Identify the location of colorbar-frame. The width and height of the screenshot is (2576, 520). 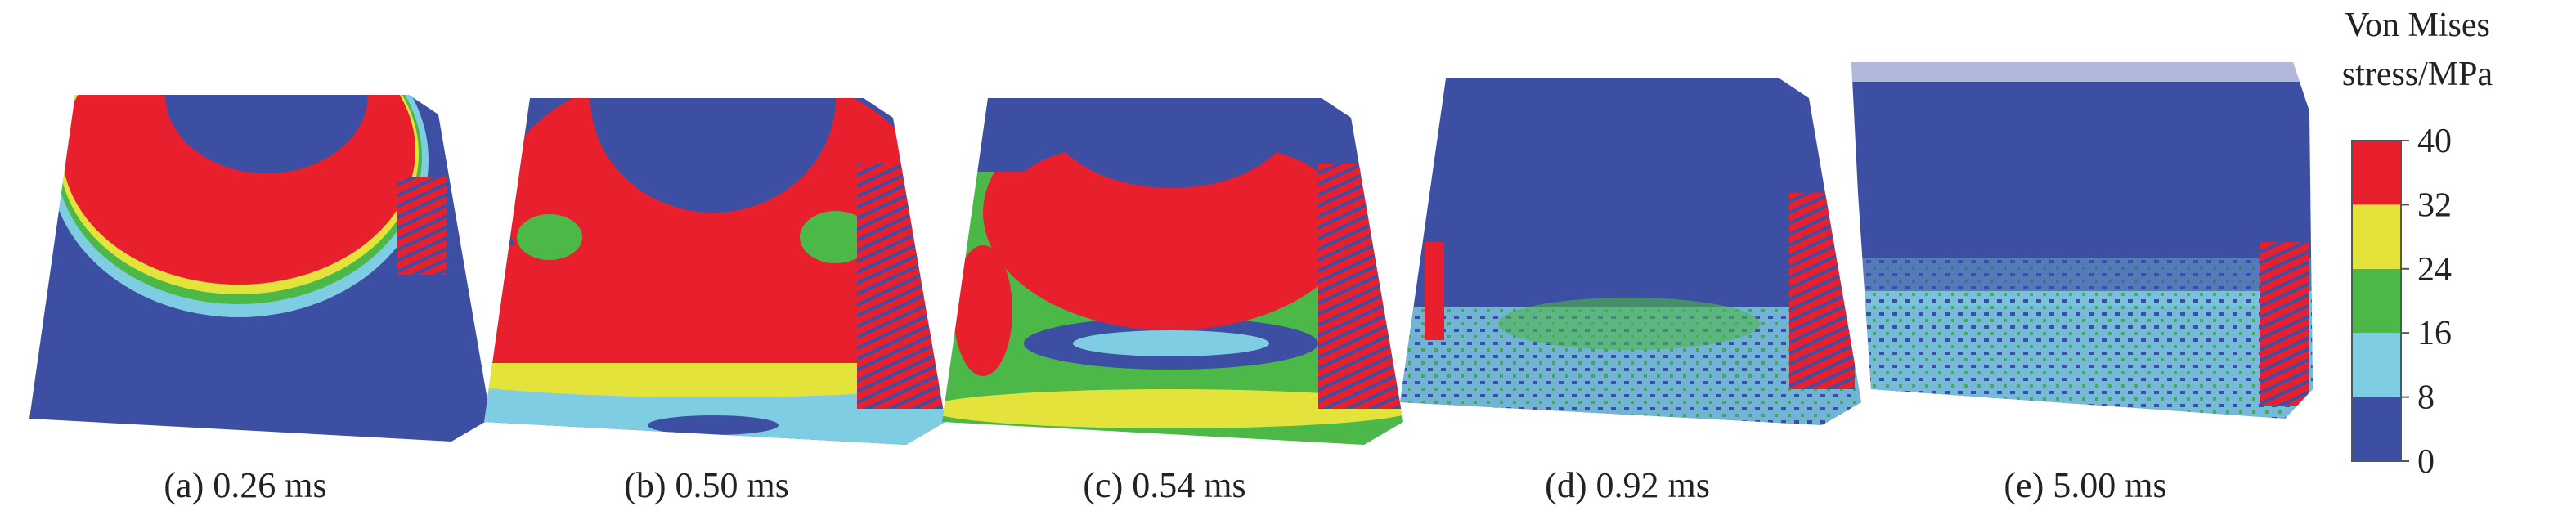
(2376, 301).